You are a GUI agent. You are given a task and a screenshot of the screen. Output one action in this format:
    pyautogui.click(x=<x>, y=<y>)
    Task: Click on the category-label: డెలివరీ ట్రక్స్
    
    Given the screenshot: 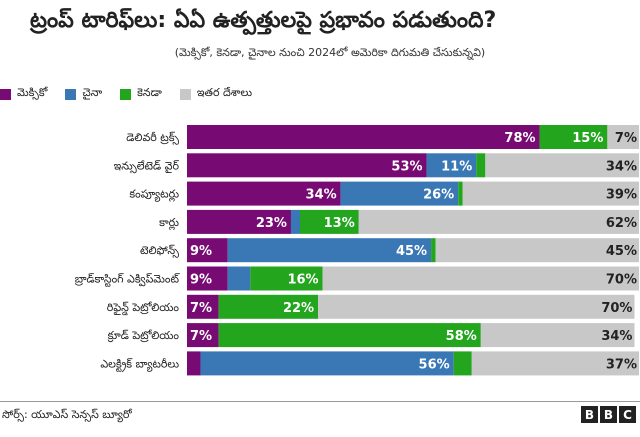 What is the action you would take?
    pyautogui.click(x=152, y=138)
    